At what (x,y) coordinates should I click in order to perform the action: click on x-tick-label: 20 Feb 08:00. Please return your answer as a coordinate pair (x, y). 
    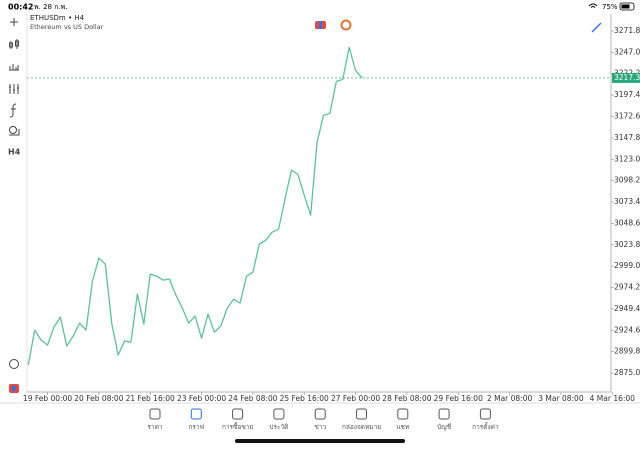
    Looking at the image, I should click on (98, 398).